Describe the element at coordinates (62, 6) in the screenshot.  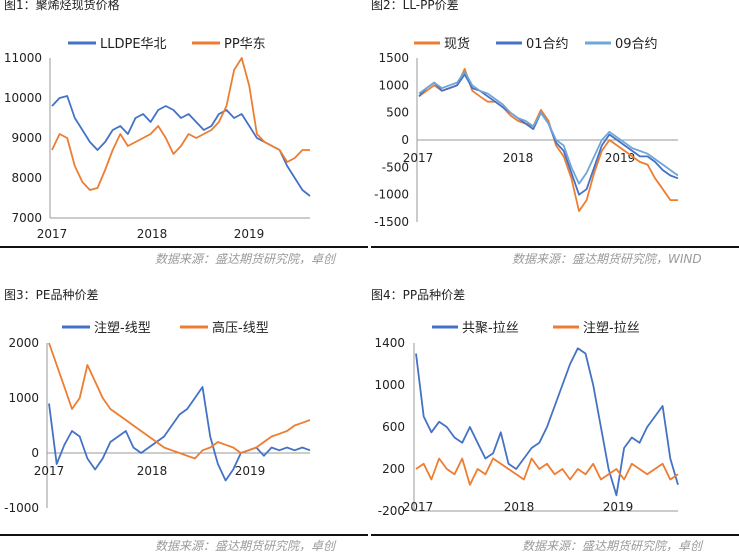
I see `chart1-title: 图1：聚烯烃现货价格` at that location.